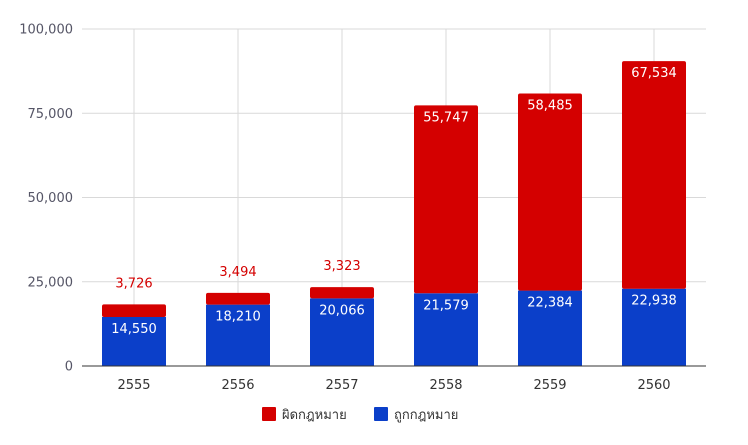 The image size is (748, 445). I want to click on y-tick-label: 50,000, so click(51, 198).